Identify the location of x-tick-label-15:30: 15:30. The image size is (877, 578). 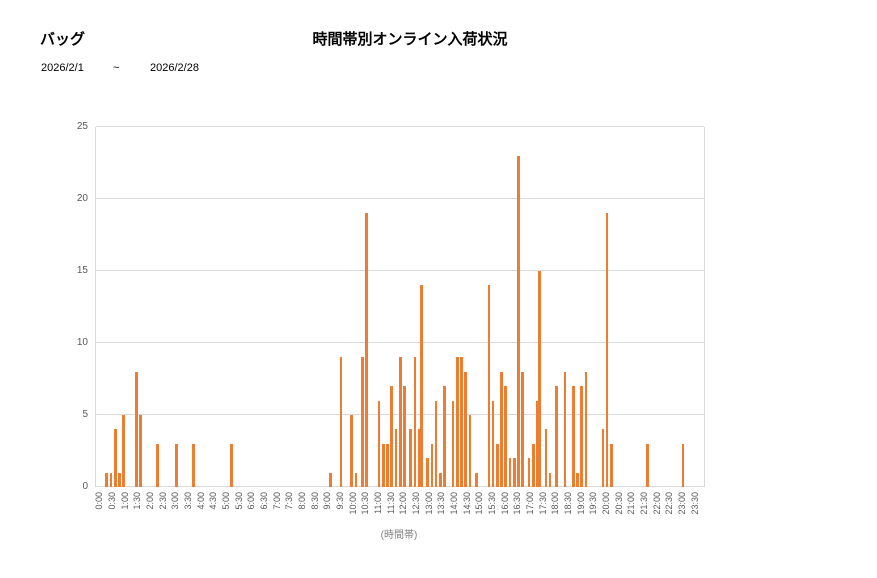
(492, 503).